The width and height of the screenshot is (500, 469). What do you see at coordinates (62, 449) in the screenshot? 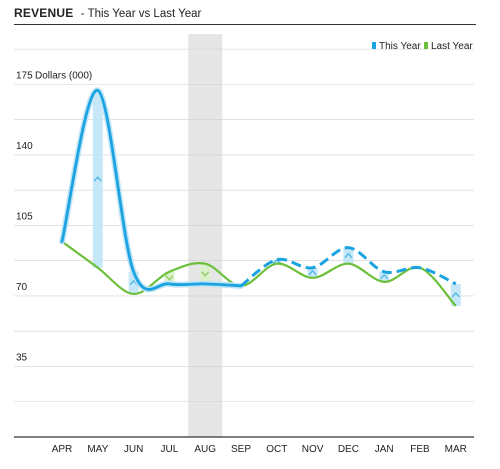
I see `x-tick-label: APR` at bounding box center [62, 449].